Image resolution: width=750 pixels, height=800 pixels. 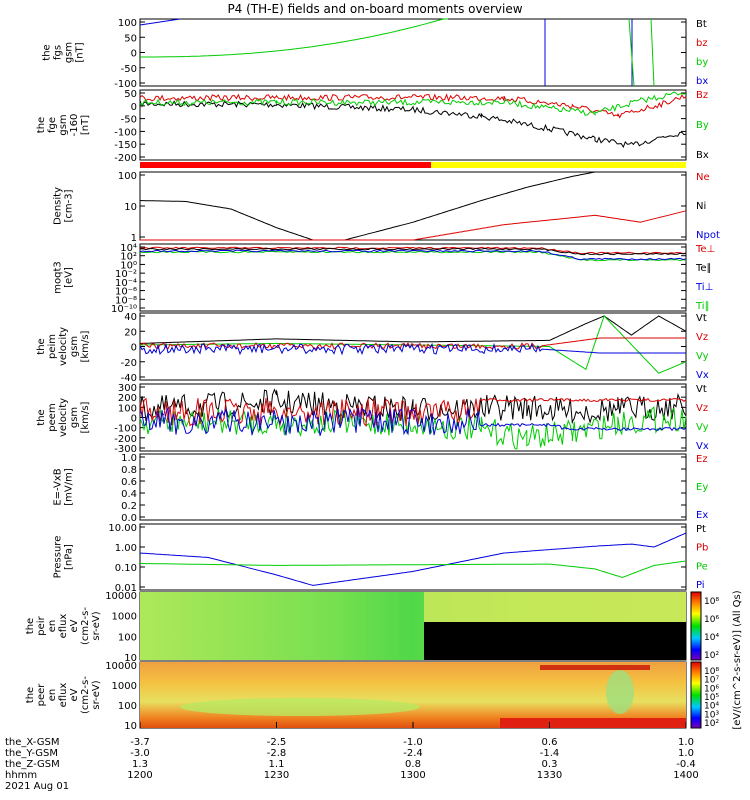 What do you see at coordinates (127, 398) in the screenshot?
I see `y-tick-label: 200` at bounding box center [127, 398].